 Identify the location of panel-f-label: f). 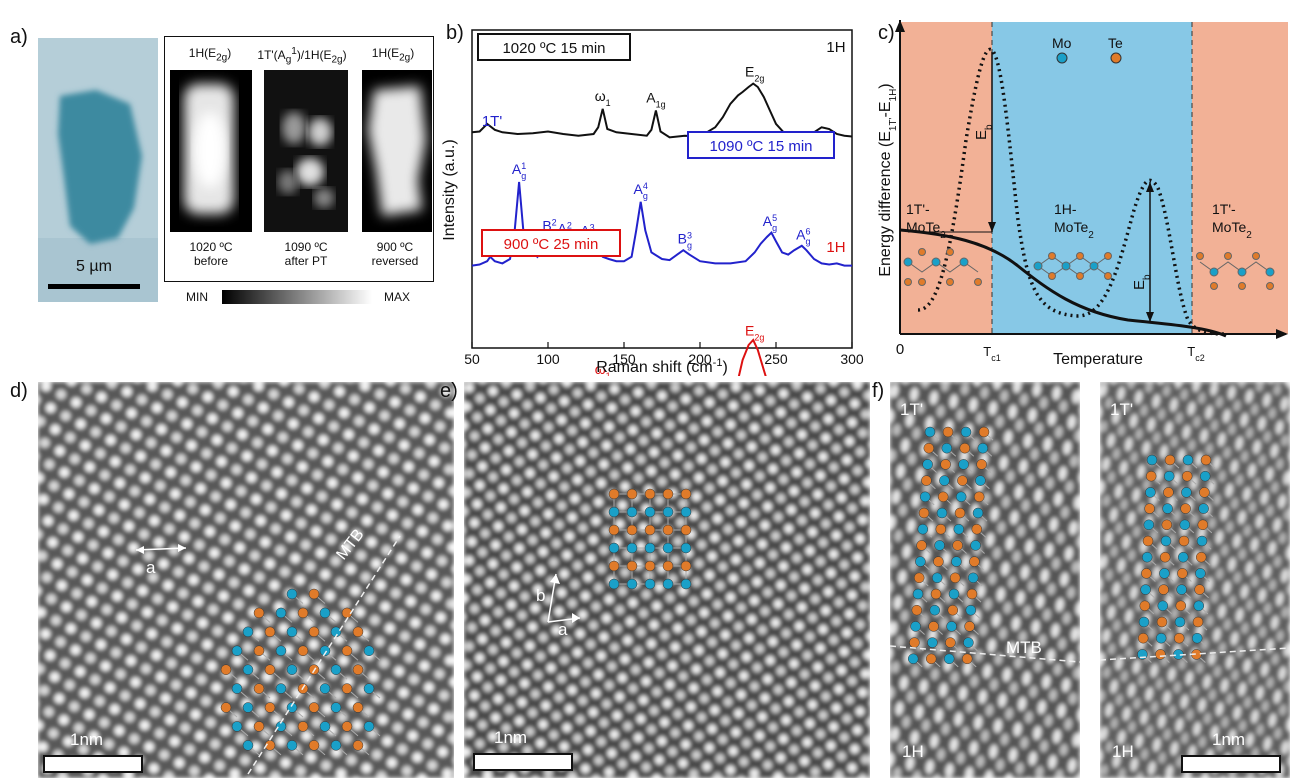
(878, 391).